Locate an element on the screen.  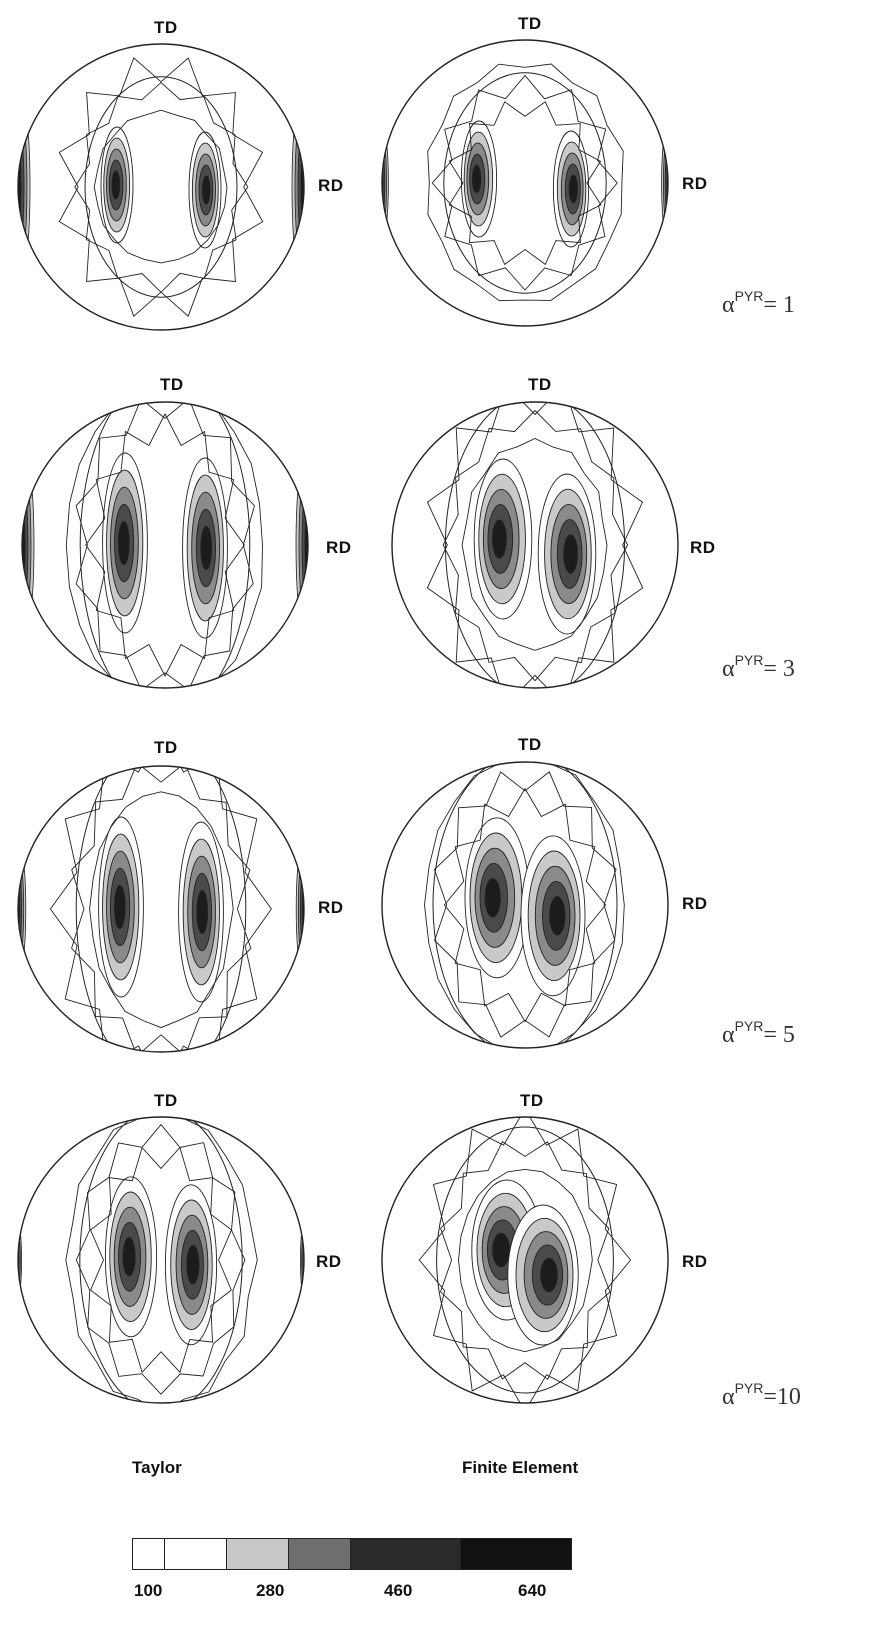
legend-tick-label: 460 is located at coordinates (398, 1590).